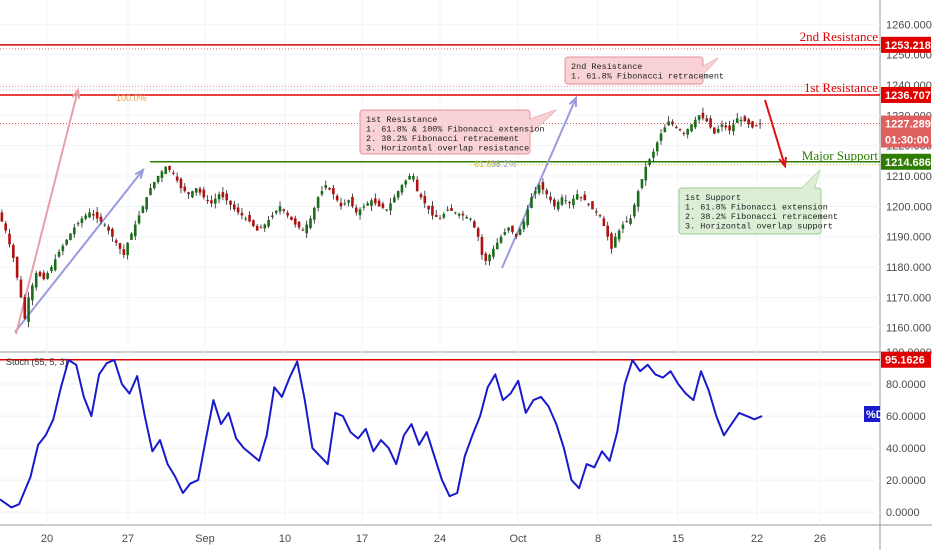  Describe the element at coordinates (598, 539) in the screenshot. I see `x-tick-label: 8` at that location.